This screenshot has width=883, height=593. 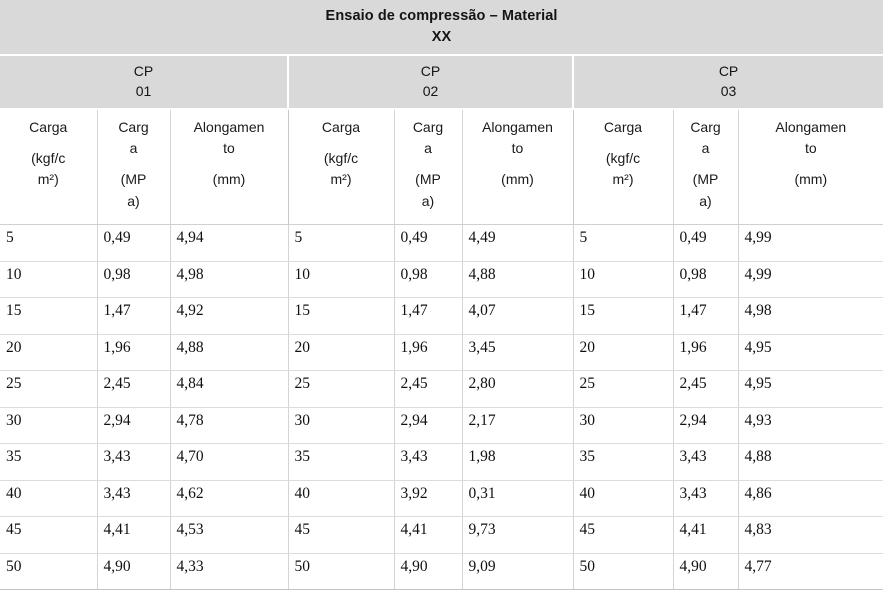 I want to click on group-label-cp-02-line-2: 02, so click(x=430, y=91).